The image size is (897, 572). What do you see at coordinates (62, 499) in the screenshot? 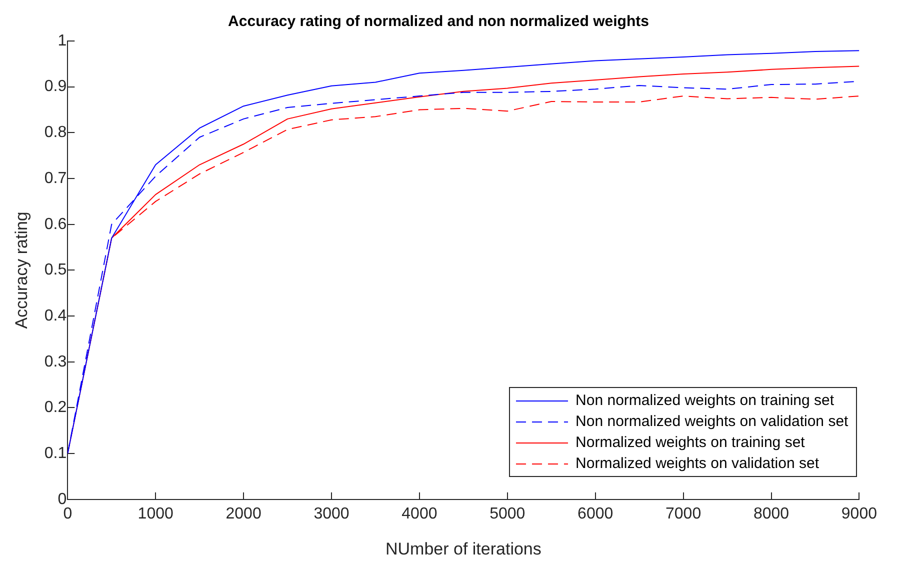
I see `y-tick-label: 0` at bounding box center [62, 499].